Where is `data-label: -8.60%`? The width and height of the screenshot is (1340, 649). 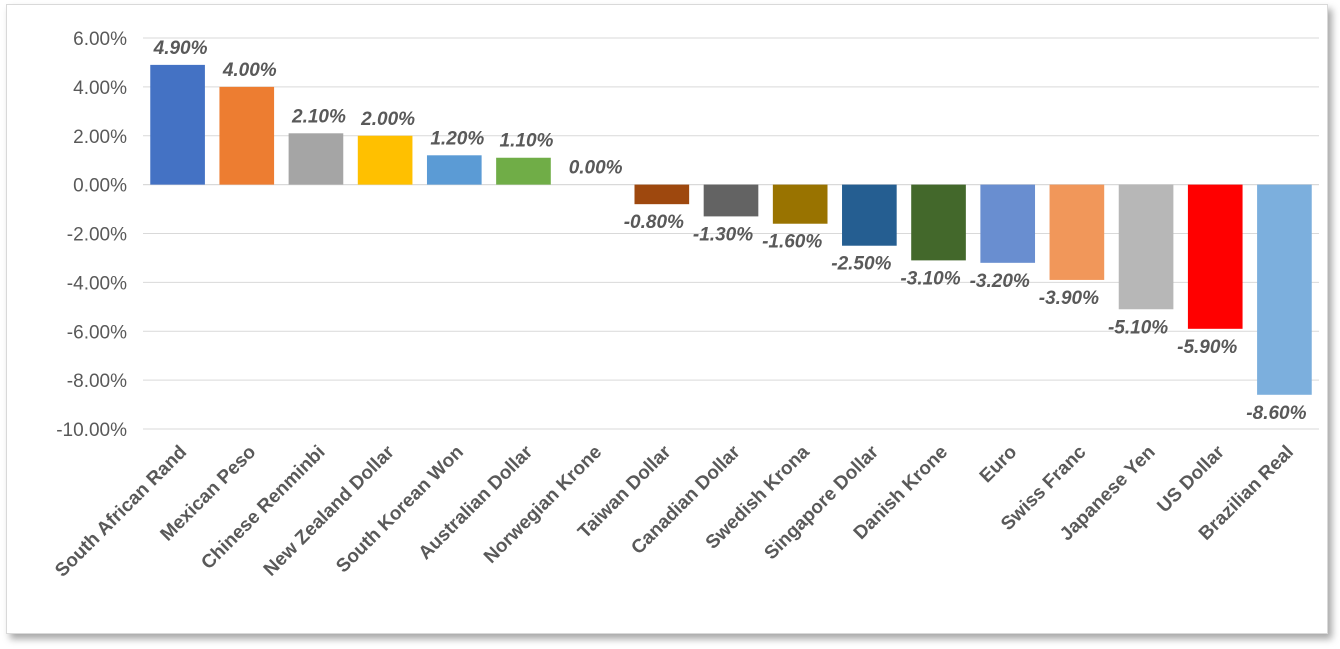 data-label: -8.60% is located at coordinates (1276, 413).